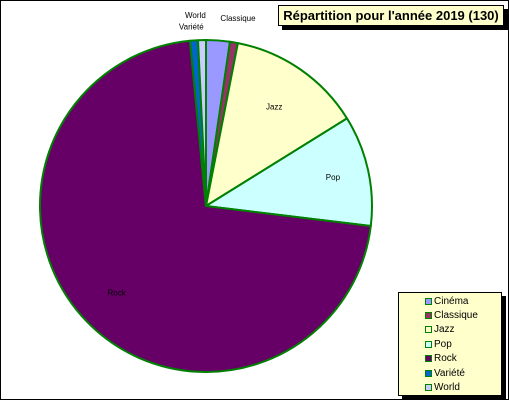  What do you see at coordinates (463, 387) in the screenshot?
I see `legend-item-world: World` at bounding box center [463, 387].